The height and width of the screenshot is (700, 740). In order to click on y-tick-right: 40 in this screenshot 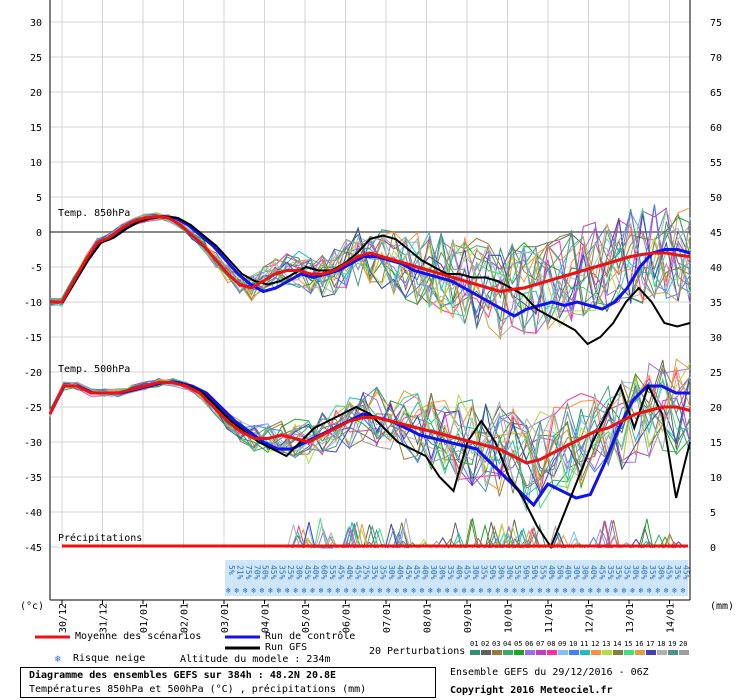, I will do `click(716, 268)`.